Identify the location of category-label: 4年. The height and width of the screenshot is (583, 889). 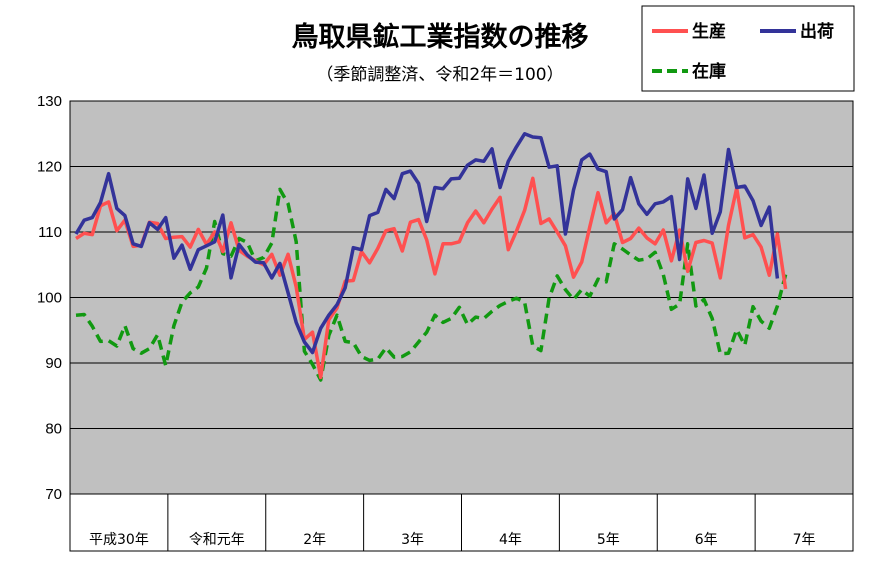
(510, 540).